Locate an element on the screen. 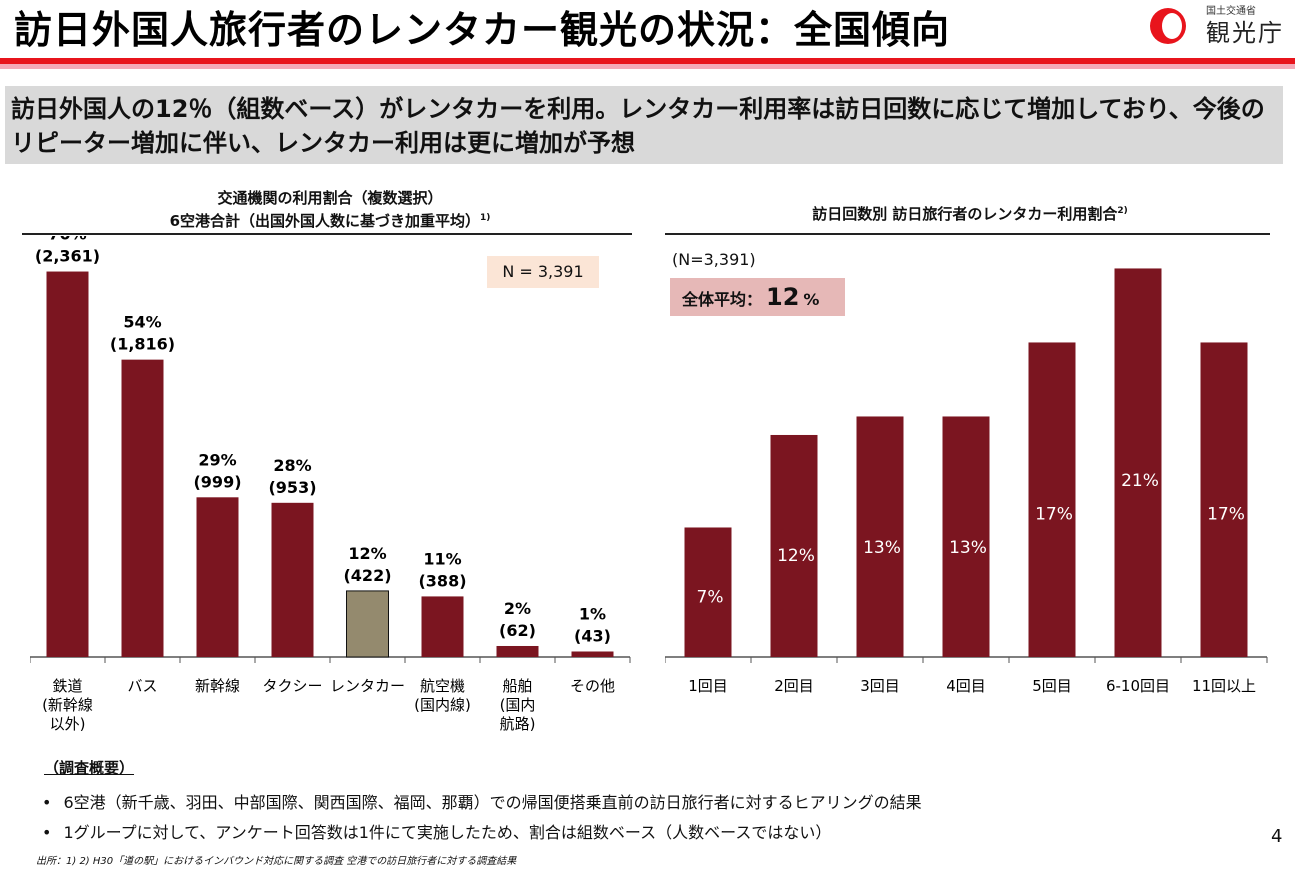  category-label: 船舶 is located at coordinates (517, 686).